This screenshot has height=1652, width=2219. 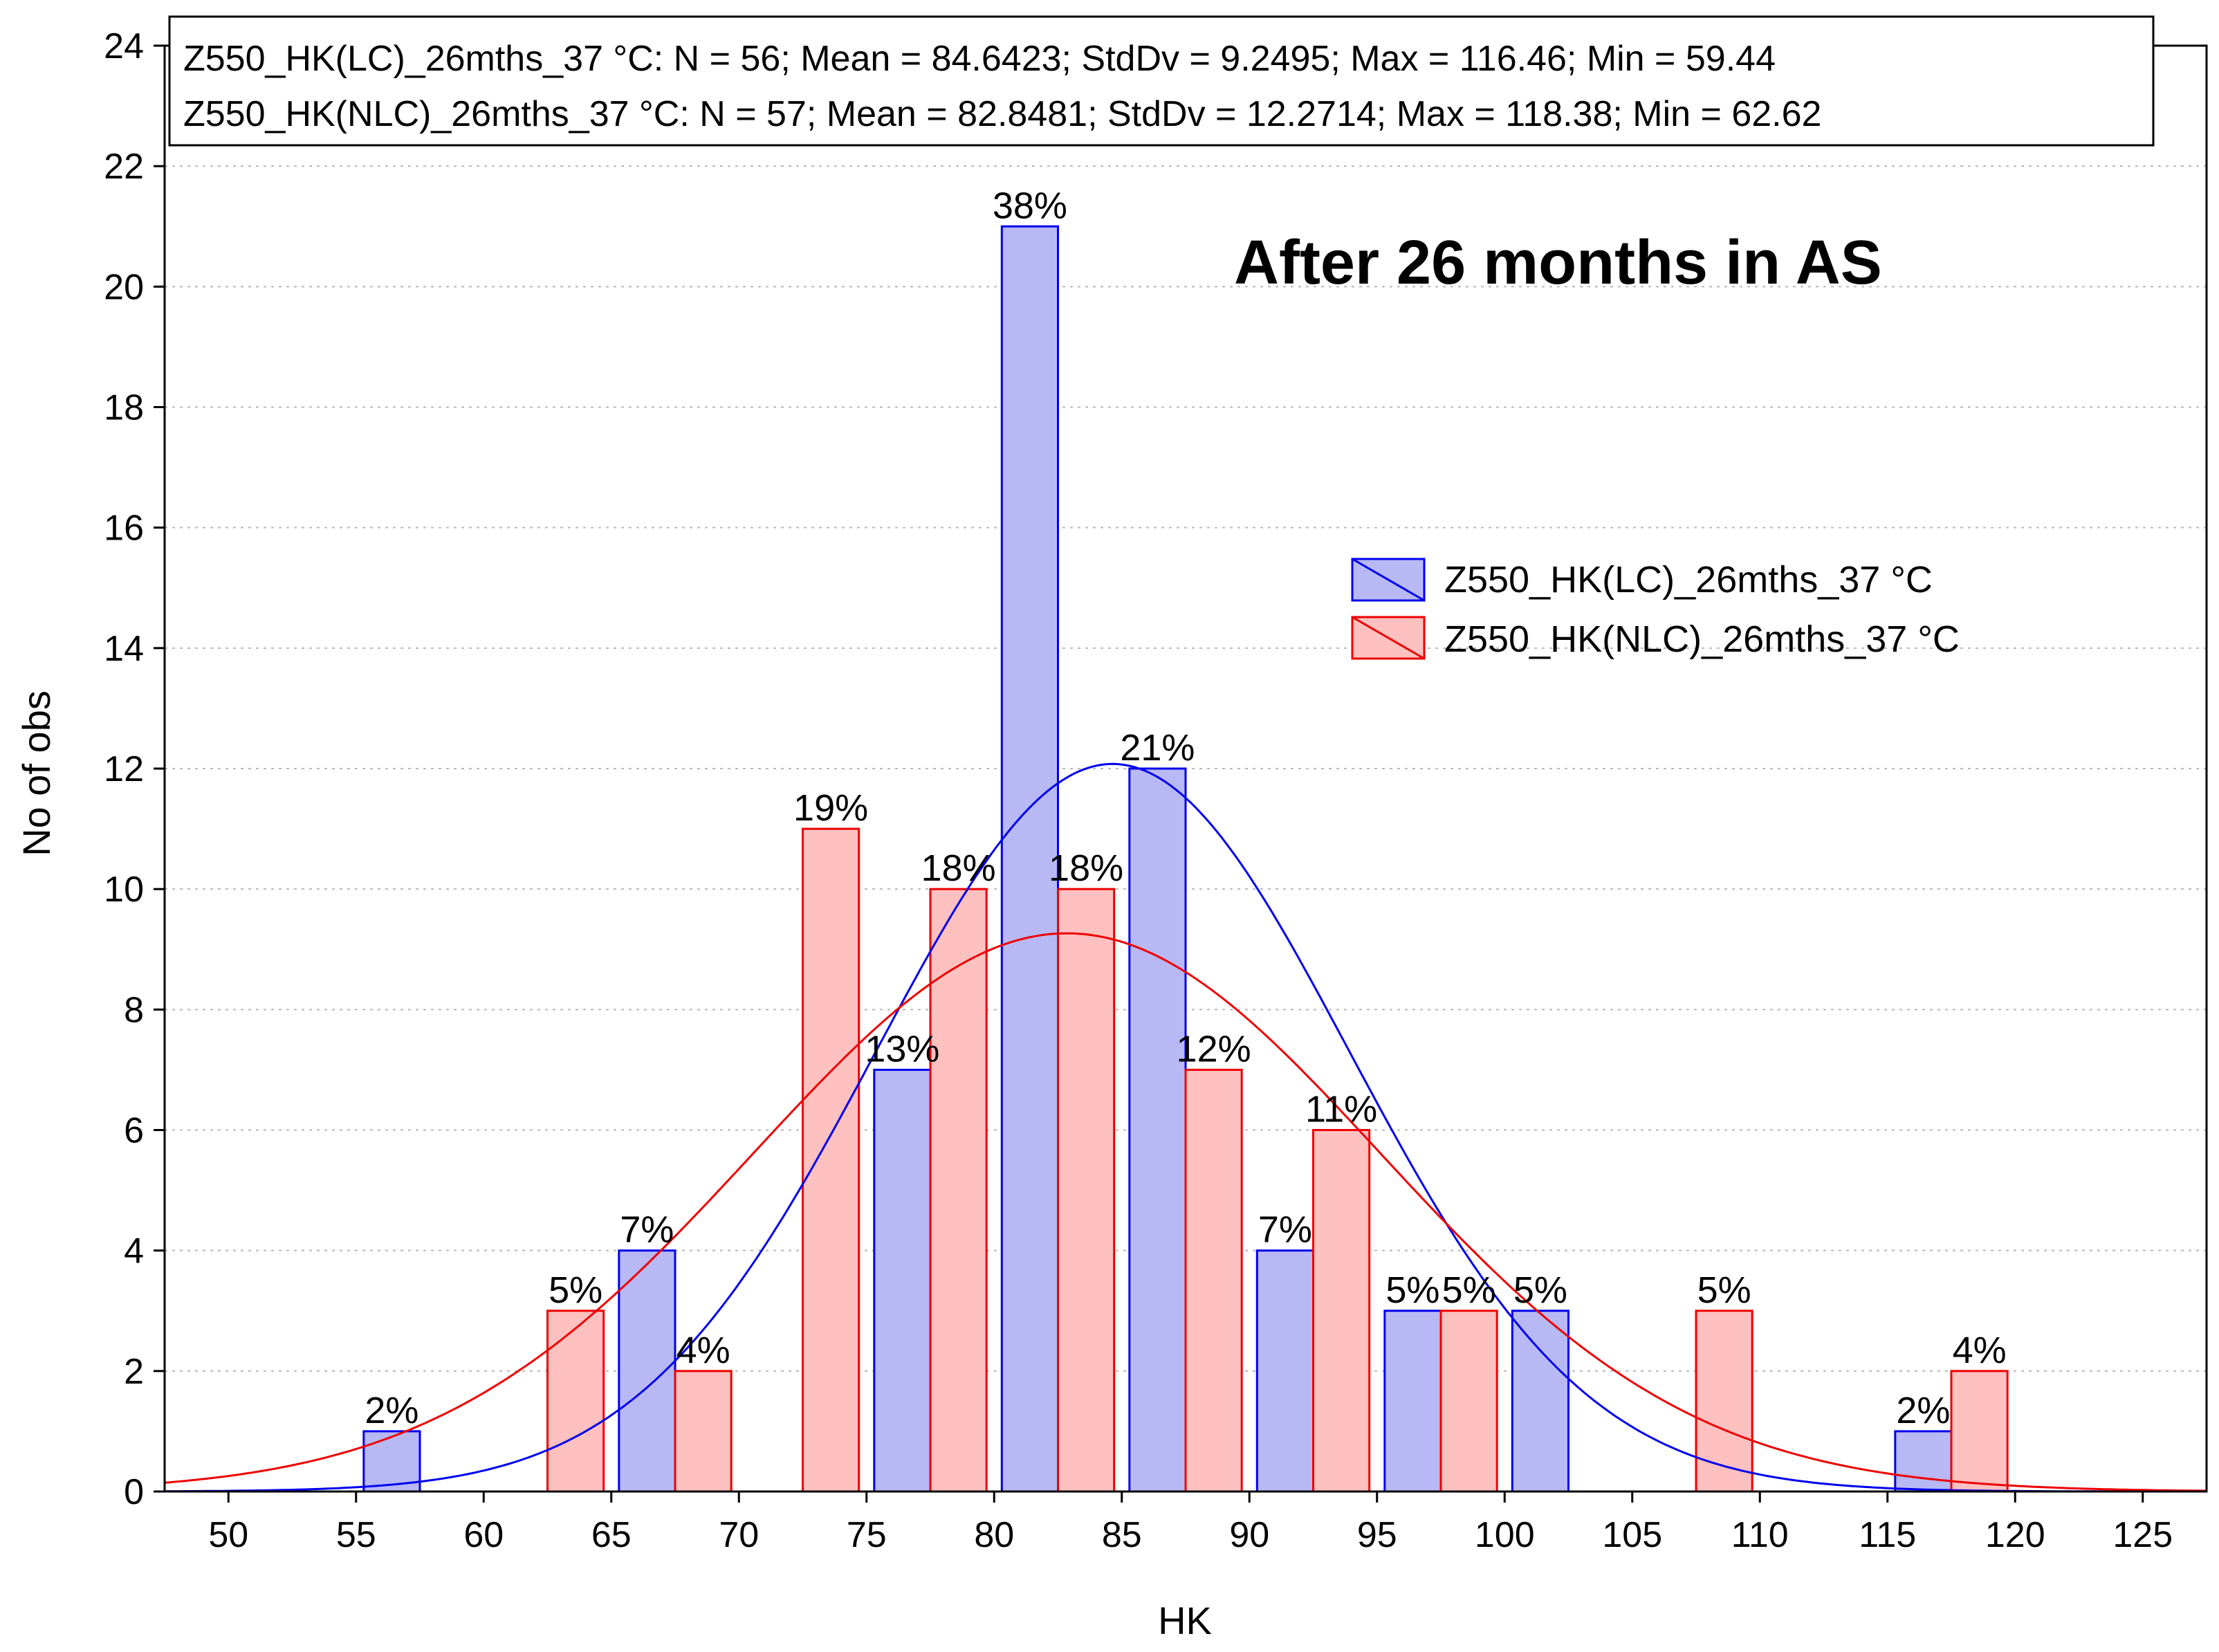 I want to click on bar-label-lc-55: 2%, so click(x=392, y=1410).